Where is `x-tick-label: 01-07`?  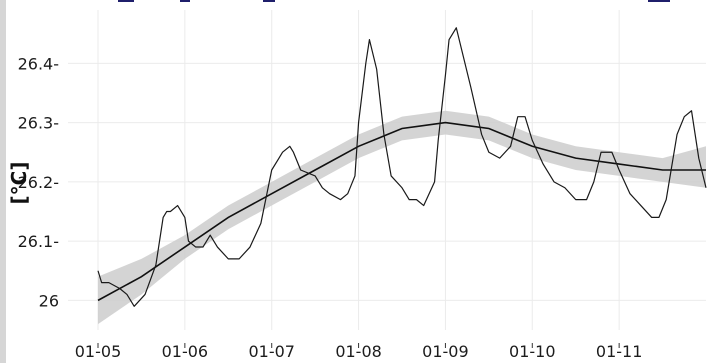
x-tick-label: 01-07 is located at coordinates (271, 351).